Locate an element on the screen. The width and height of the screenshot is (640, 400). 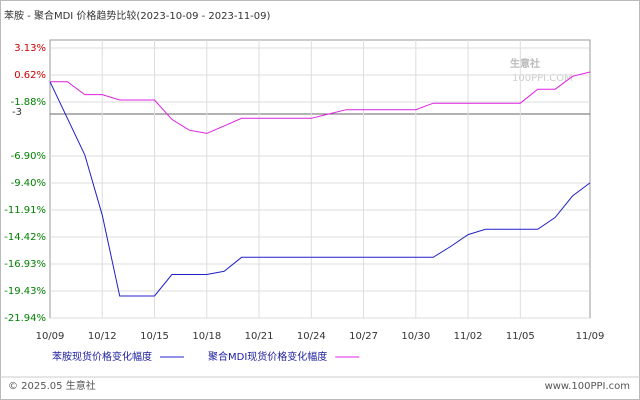
reference-label: -3 is located at coordinates (17, 112).